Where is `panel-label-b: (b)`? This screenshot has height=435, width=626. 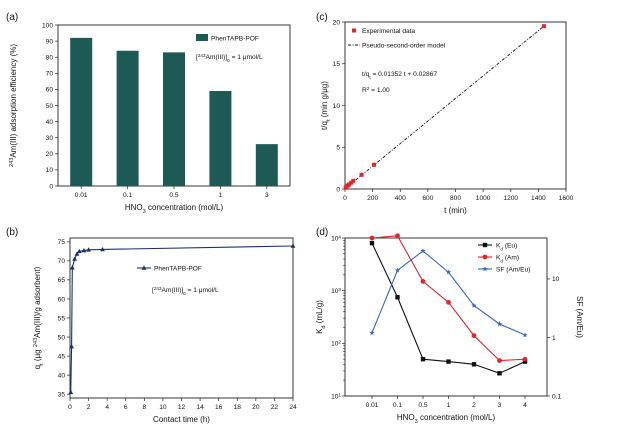
panel-label-b: (b) is located at coordinates (12, 232).